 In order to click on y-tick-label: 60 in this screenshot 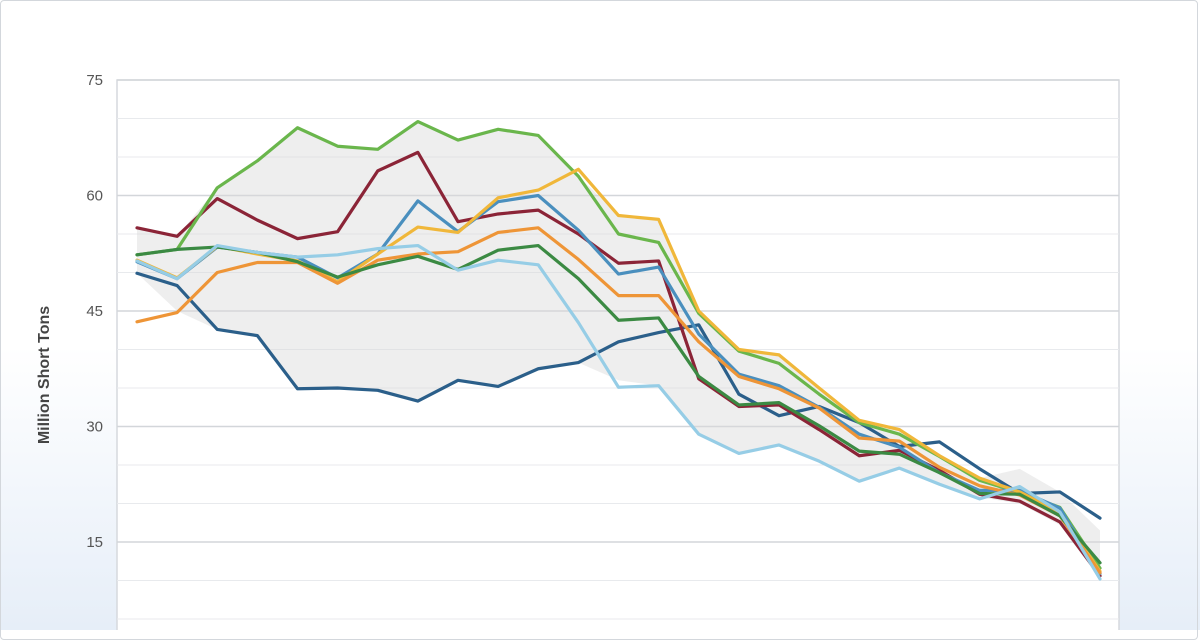, I will do `click(94, 196)`.